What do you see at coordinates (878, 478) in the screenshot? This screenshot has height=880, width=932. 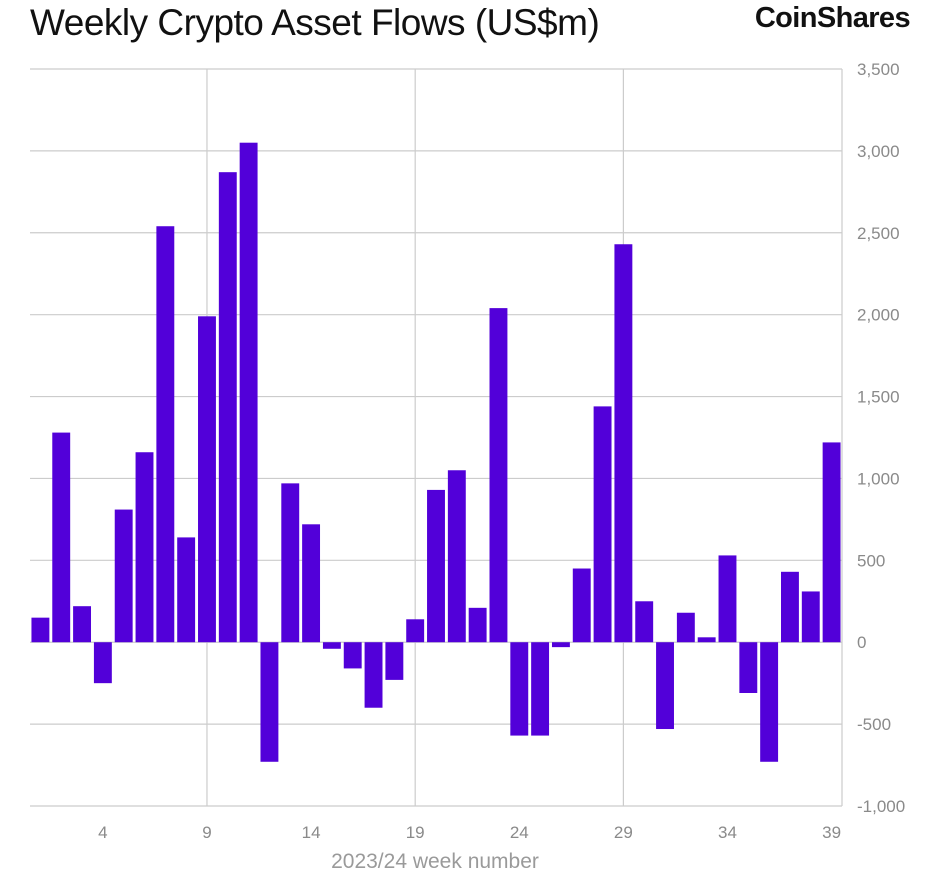 I see `y-tick-label: 1,000` at bounding box center [878, 478].